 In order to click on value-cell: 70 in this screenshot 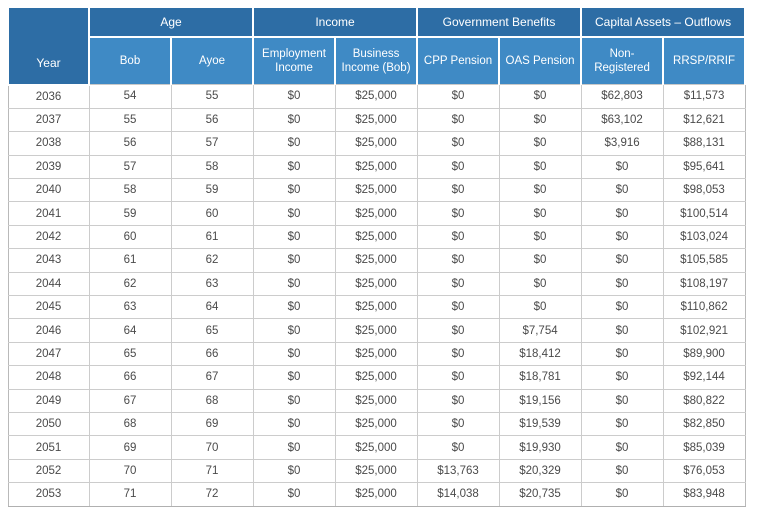, I will do `click(130, 471)`.